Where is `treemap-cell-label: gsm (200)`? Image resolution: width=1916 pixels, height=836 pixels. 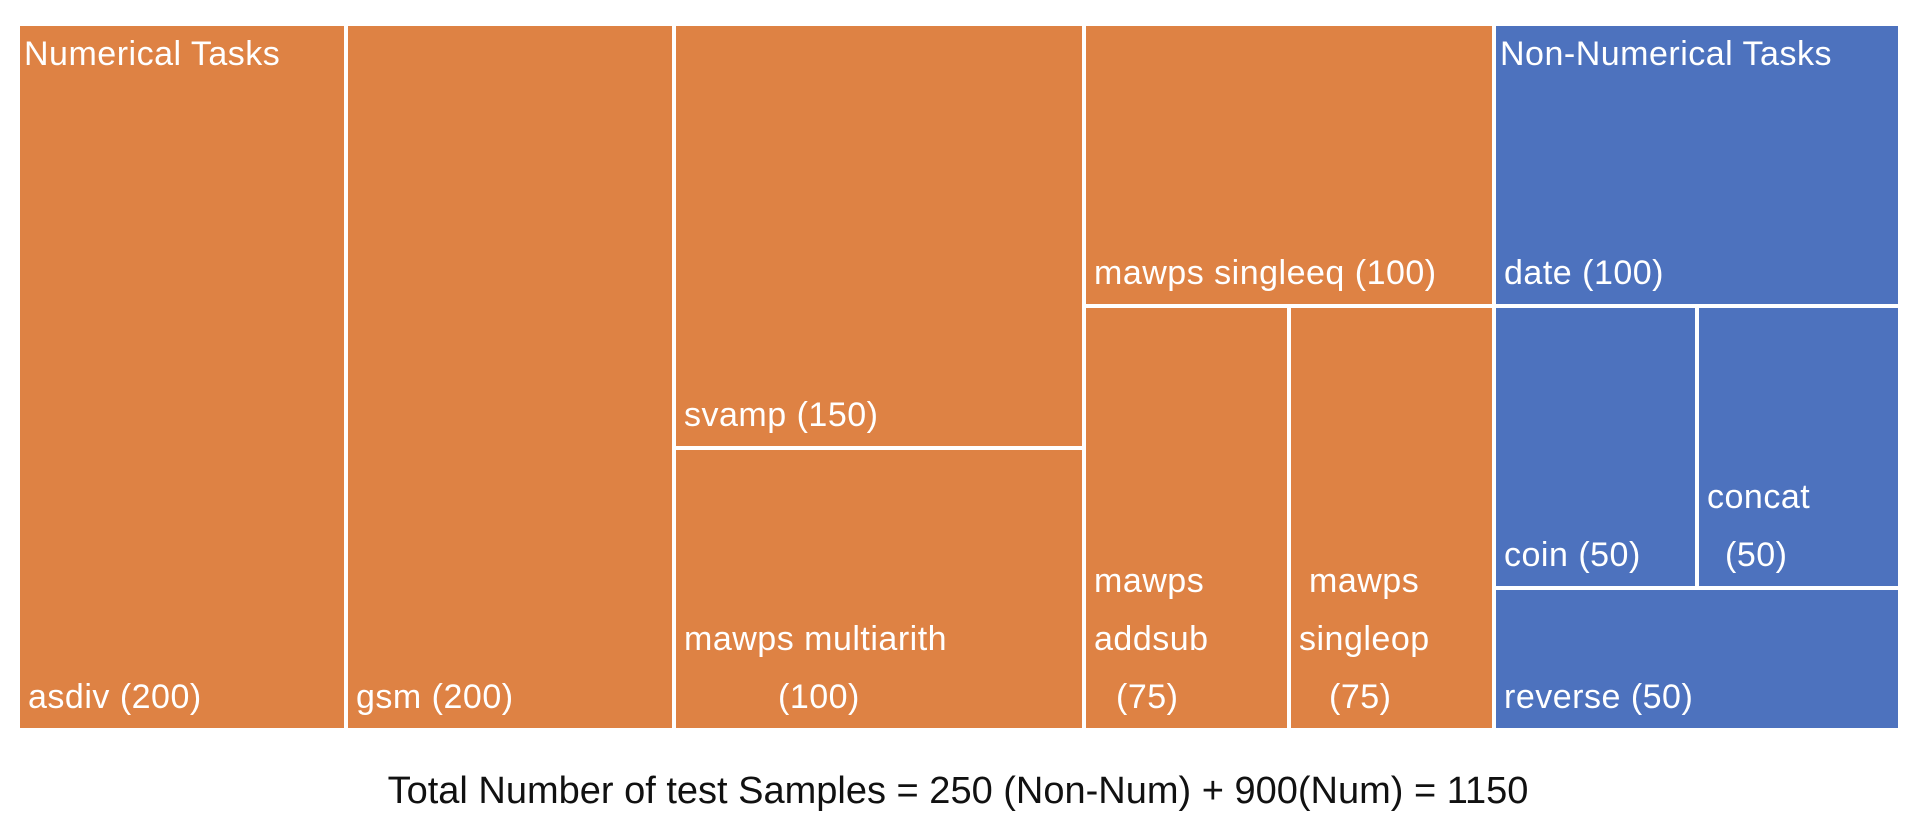
treemap-cell-label: gsm (200) is located at coordinates (435, 697).